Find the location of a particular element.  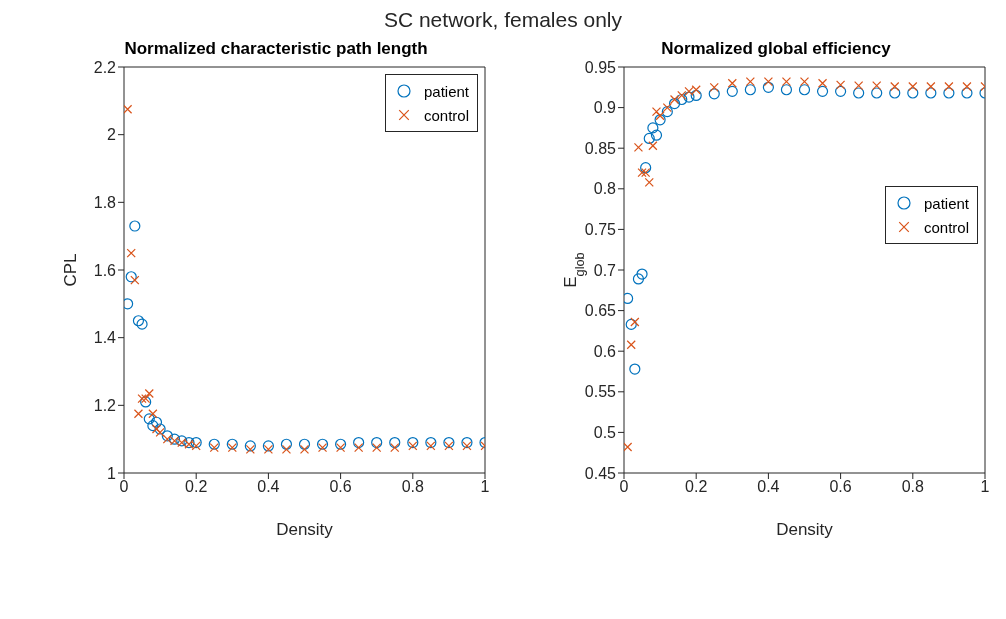

y-tick-label: 0.8 is located at coordinates (605, 189).